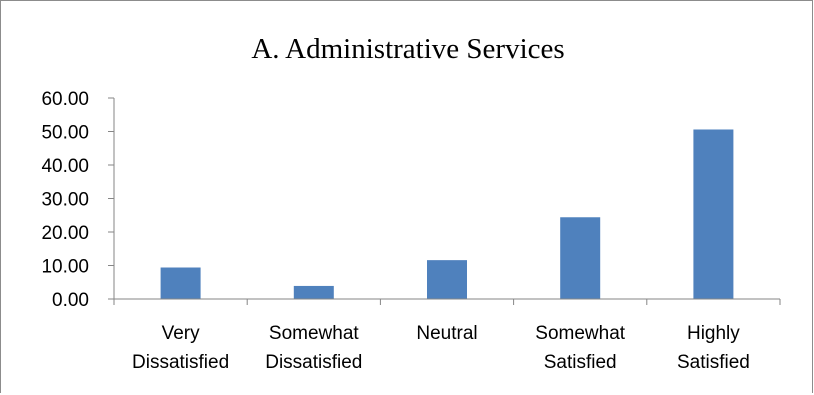  Describe the element at coordinates (713, 333) in the screenshot. I see `category-label: Highly` at that location.